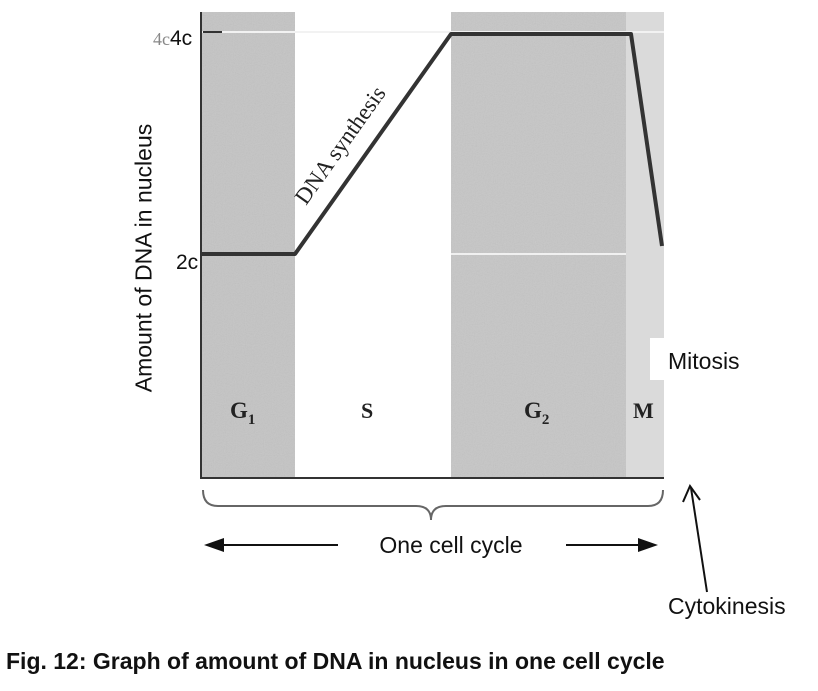  Describe the element at coordinates (143, 258) in the screenshot. I see `y-axis-label: Amount of DNA in nucleus` at that location.